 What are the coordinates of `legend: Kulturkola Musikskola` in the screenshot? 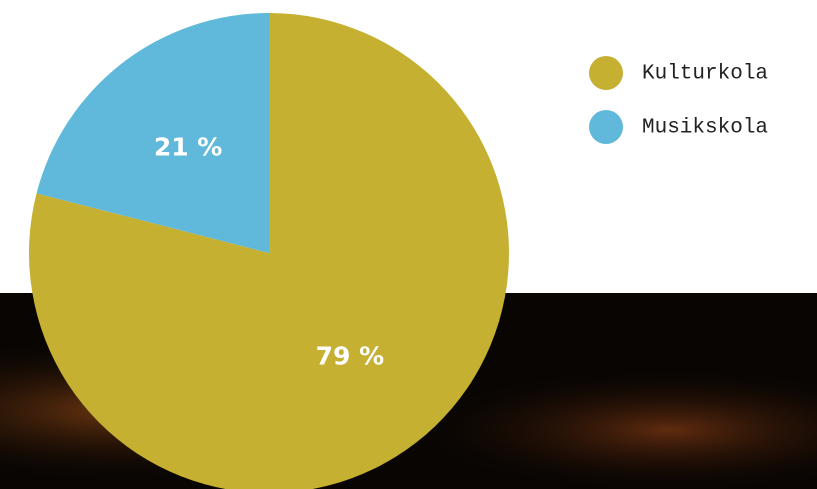 It's located at (678, 100).